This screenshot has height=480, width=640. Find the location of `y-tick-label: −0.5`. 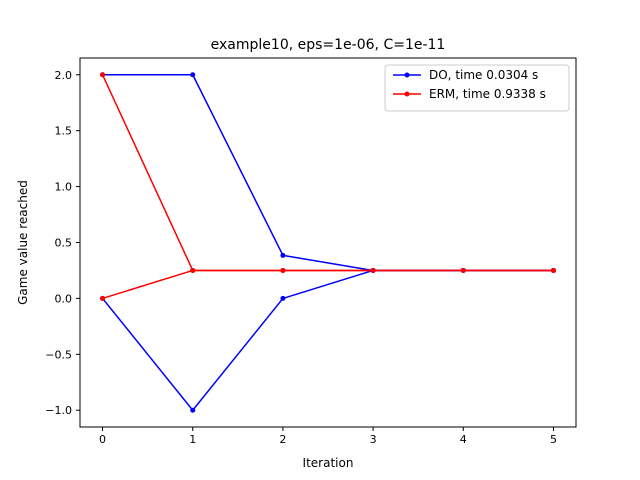

y-tick-label: −0.5 is located at coordinates (58, 354).